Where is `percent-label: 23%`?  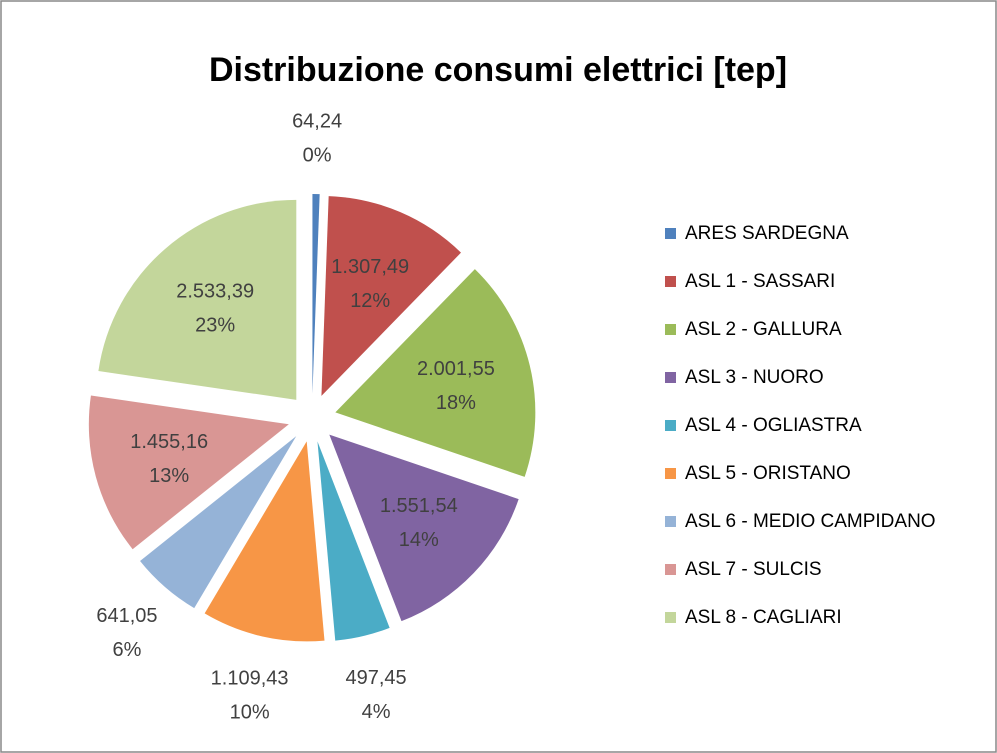
percent-label: 23% is located at coordinates (215, 325).